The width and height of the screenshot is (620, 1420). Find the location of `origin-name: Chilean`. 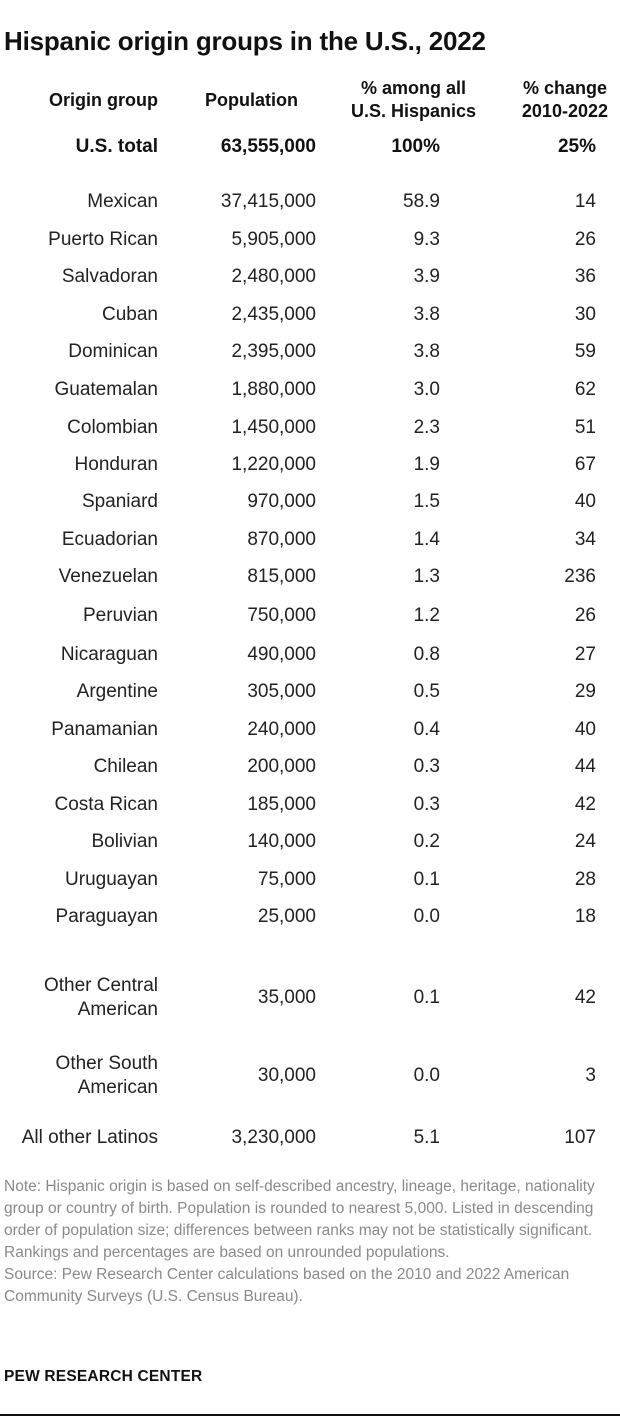

origin-name: Chilean is located at coordinates (125, 766).